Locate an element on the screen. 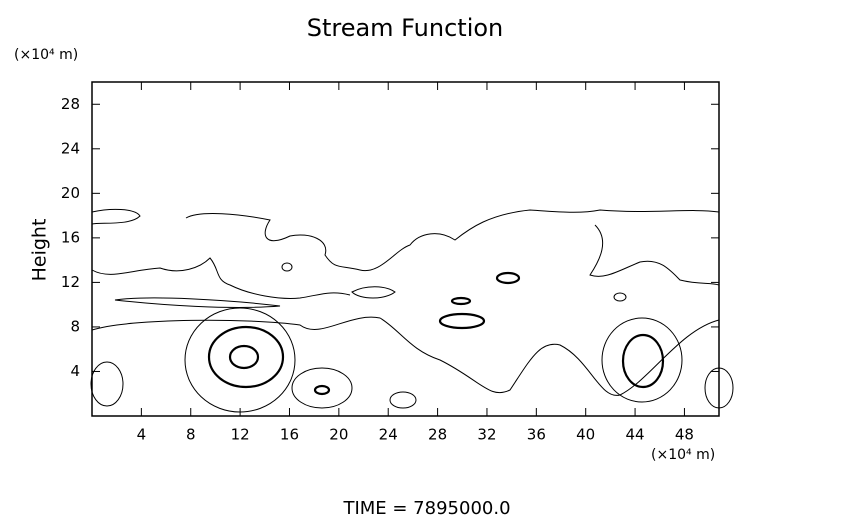  x-tick-label: 8 is located at coordinates (191, 435).